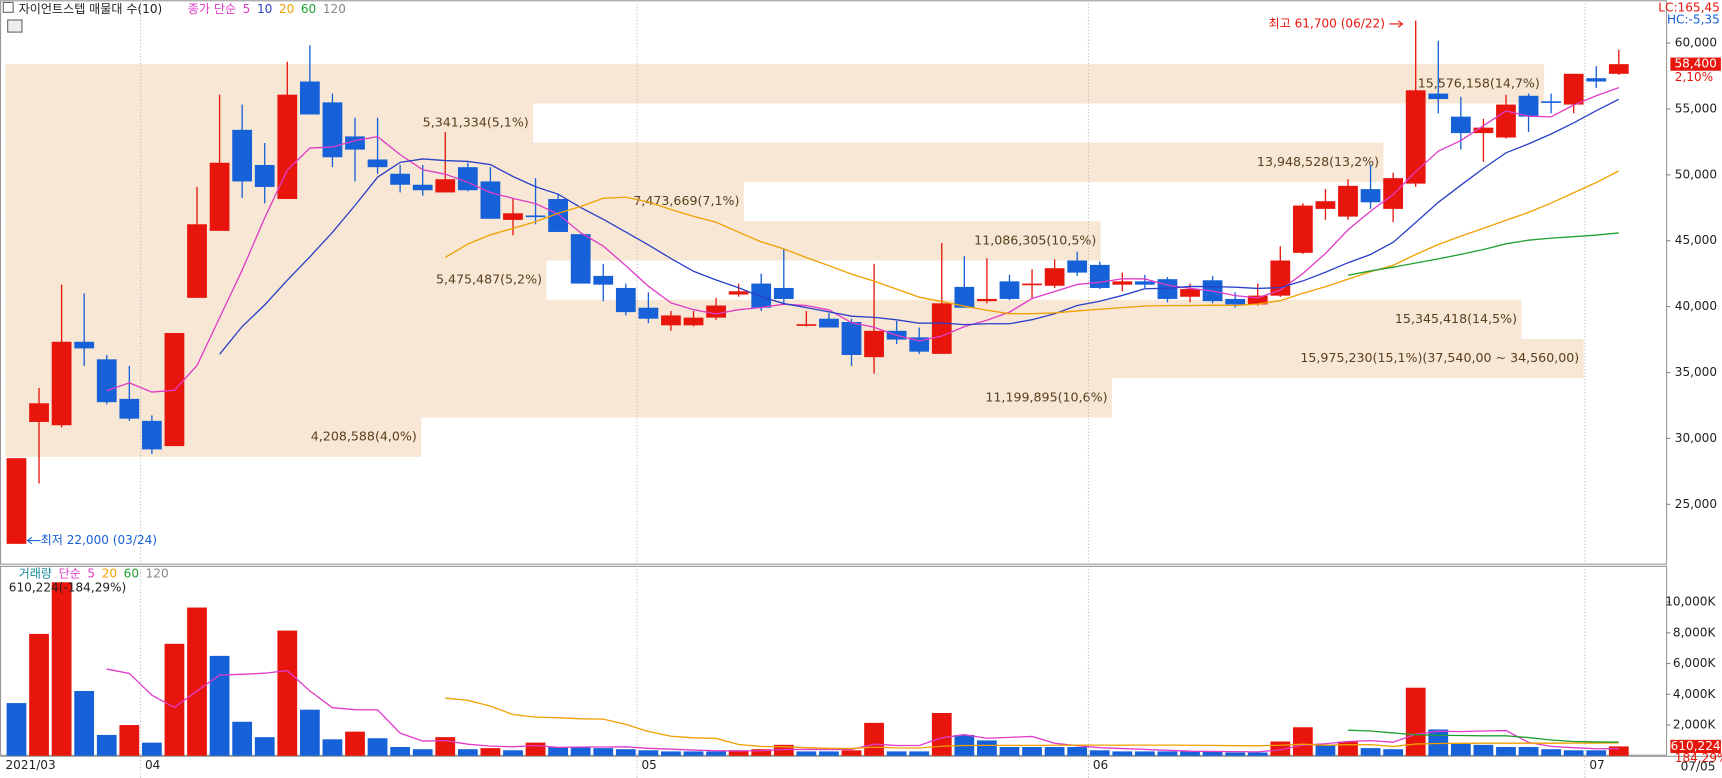 The image size is (1722, 778). Describe the element at coordinates (1694, 77) in the screenshot. I see `price-tag-change: 2,10%` at that location.